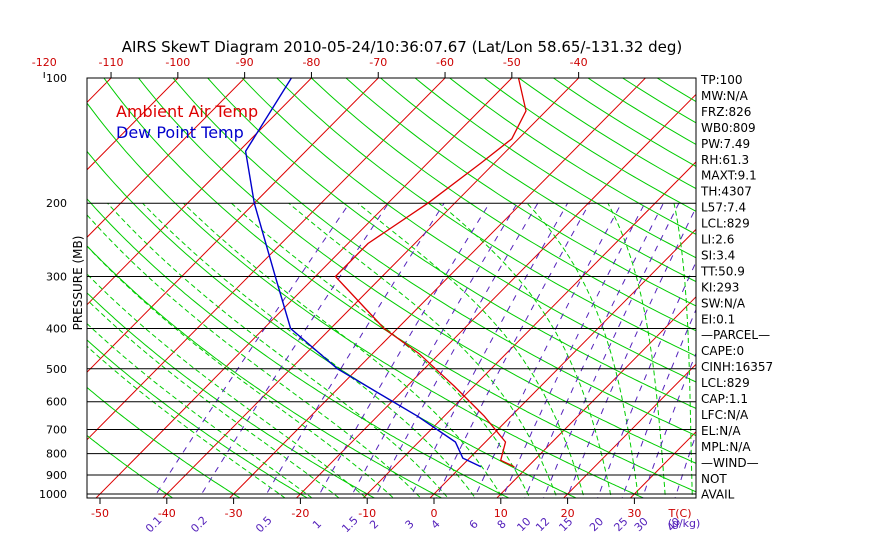 The height and width of the screenshot is (560, 870). I want to click on legend-dew-point-temp: Dew Point Temp, so click(180, 132).